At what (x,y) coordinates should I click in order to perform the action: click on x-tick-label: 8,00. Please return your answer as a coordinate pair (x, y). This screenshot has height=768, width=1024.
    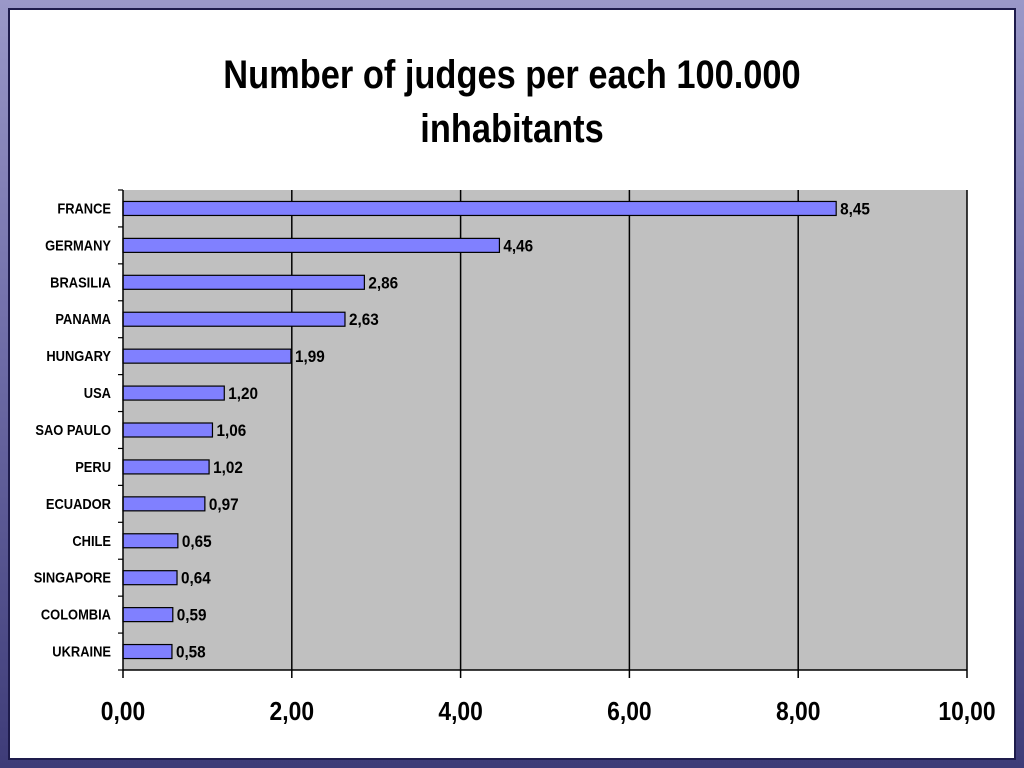
    Looking at the image, I should click on (798, 712).